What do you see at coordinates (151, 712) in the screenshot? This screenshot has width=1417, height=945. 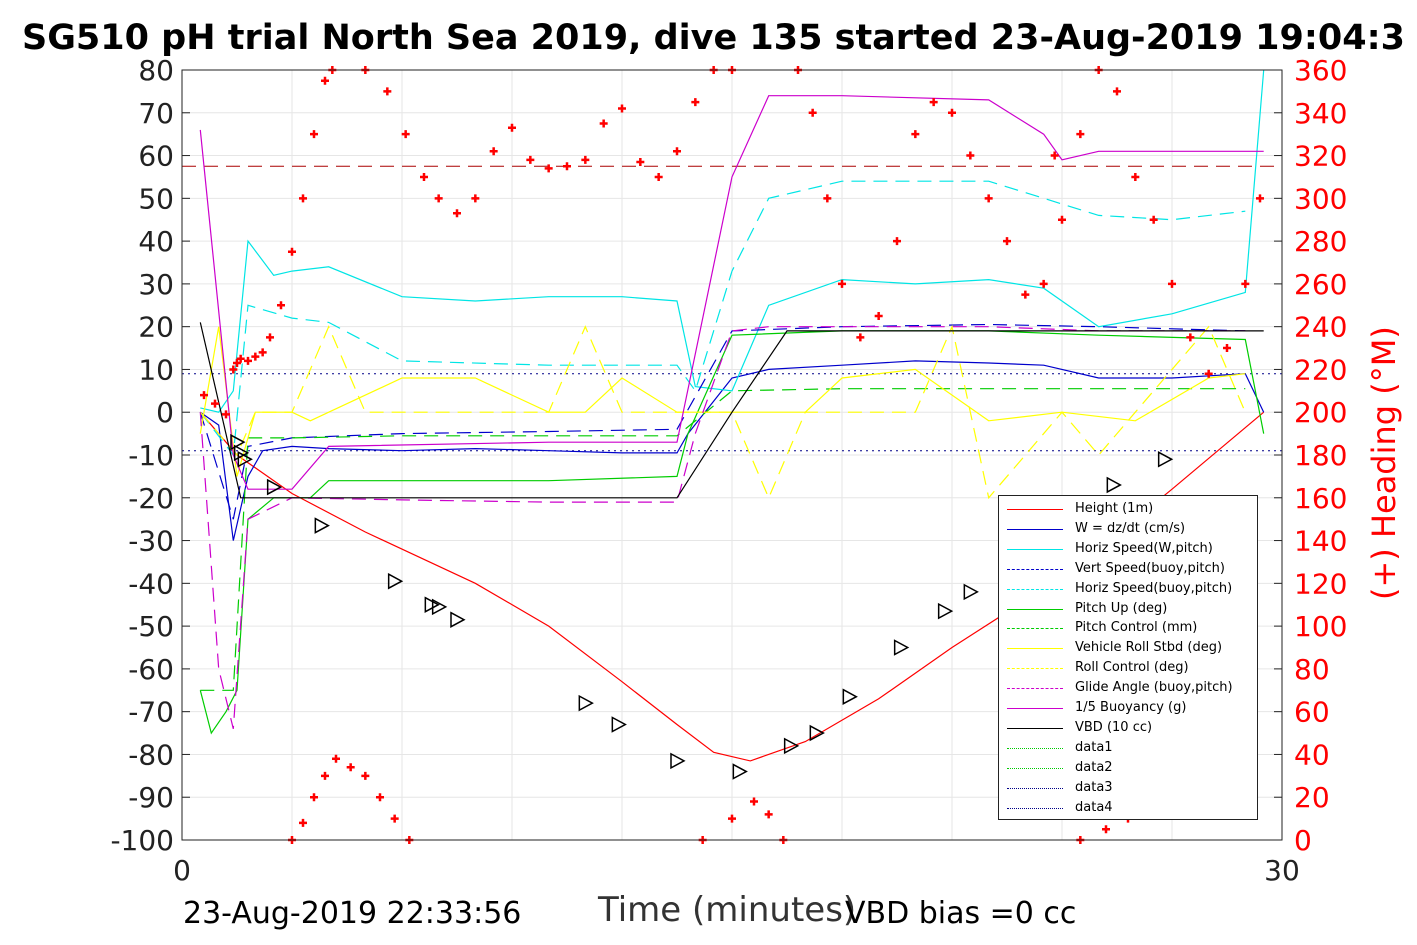 I see `y-tick-label: -70` at bounding box center [151, 712].